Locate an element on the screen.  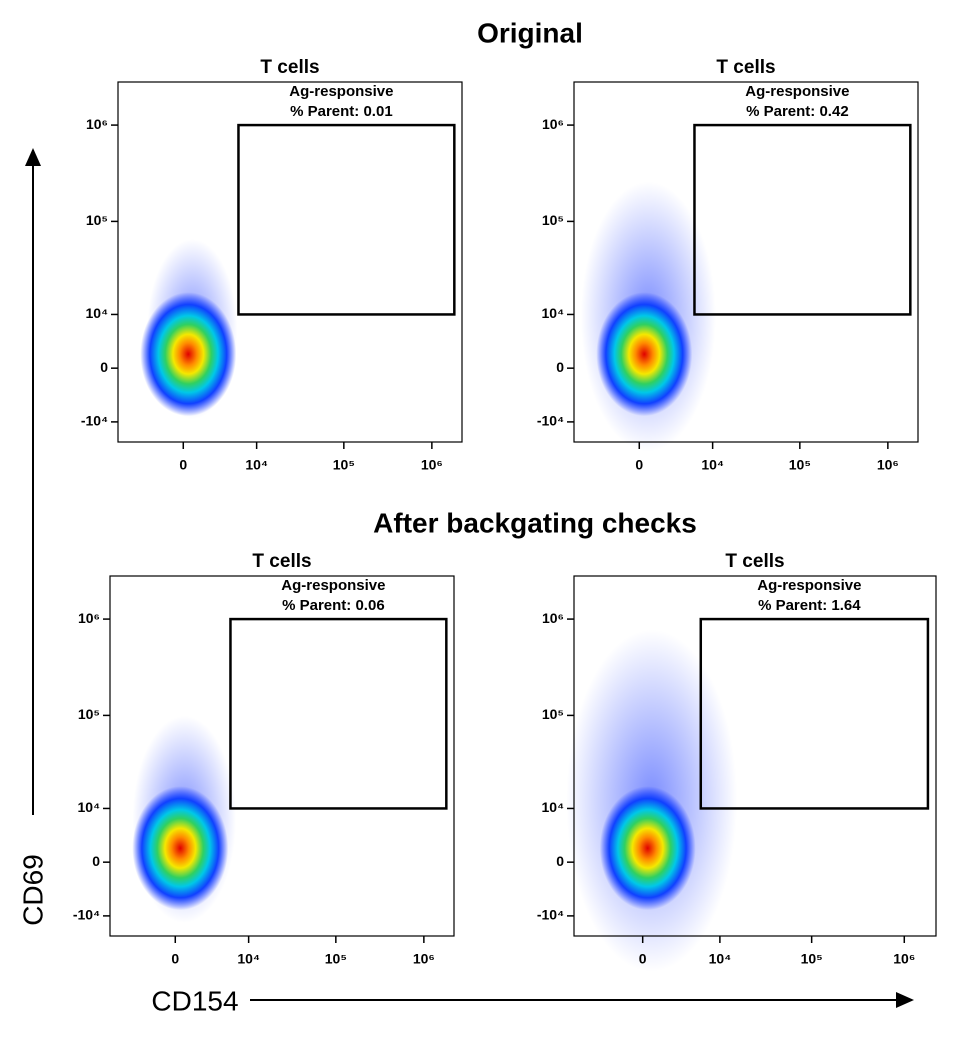
y-axis-label: CD69 is located at coordinates (32, 890).